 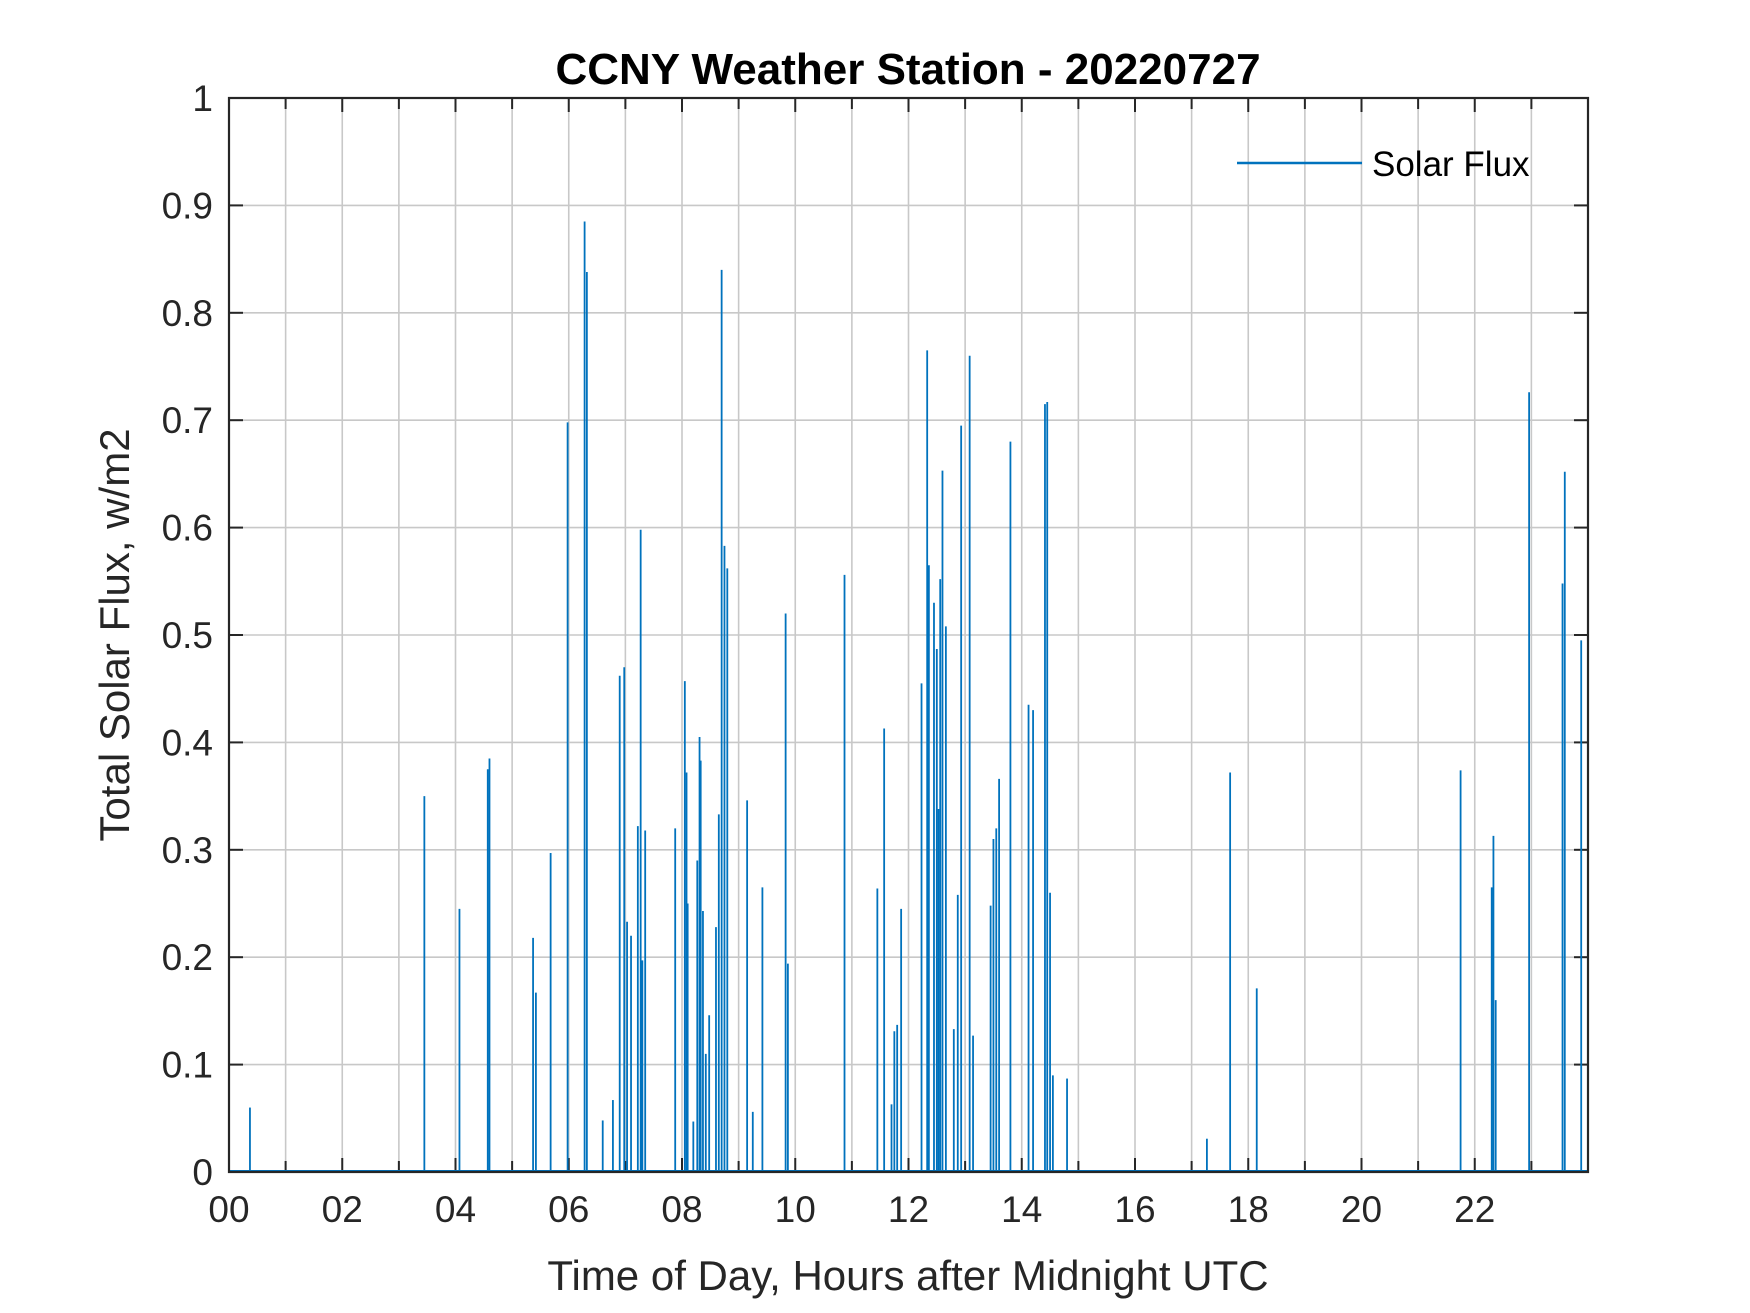 What do you see at coordinates (187, 957) in the screenshot?
I see `y-tick-label: 0.2` at bounding box center [187, 957].